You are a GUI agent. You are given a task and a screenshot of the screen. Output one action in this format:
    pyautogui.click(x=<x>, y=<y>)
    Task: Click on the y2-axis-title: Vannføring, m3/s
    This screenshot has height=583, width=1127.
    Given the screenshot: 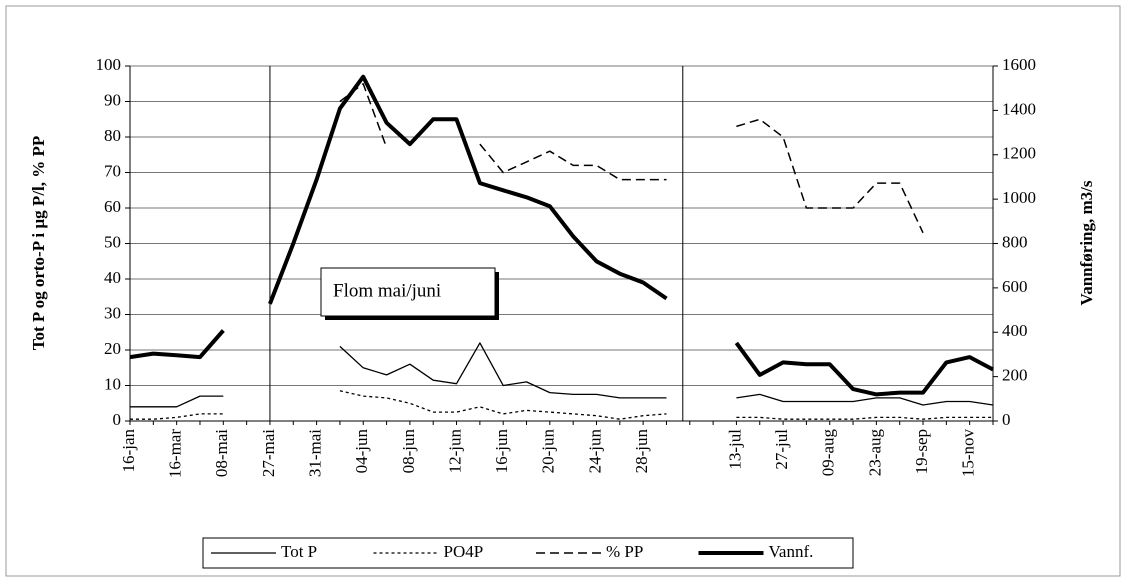 What is the action you would take?
    pyautogui.click(x=1086, y=242)
    